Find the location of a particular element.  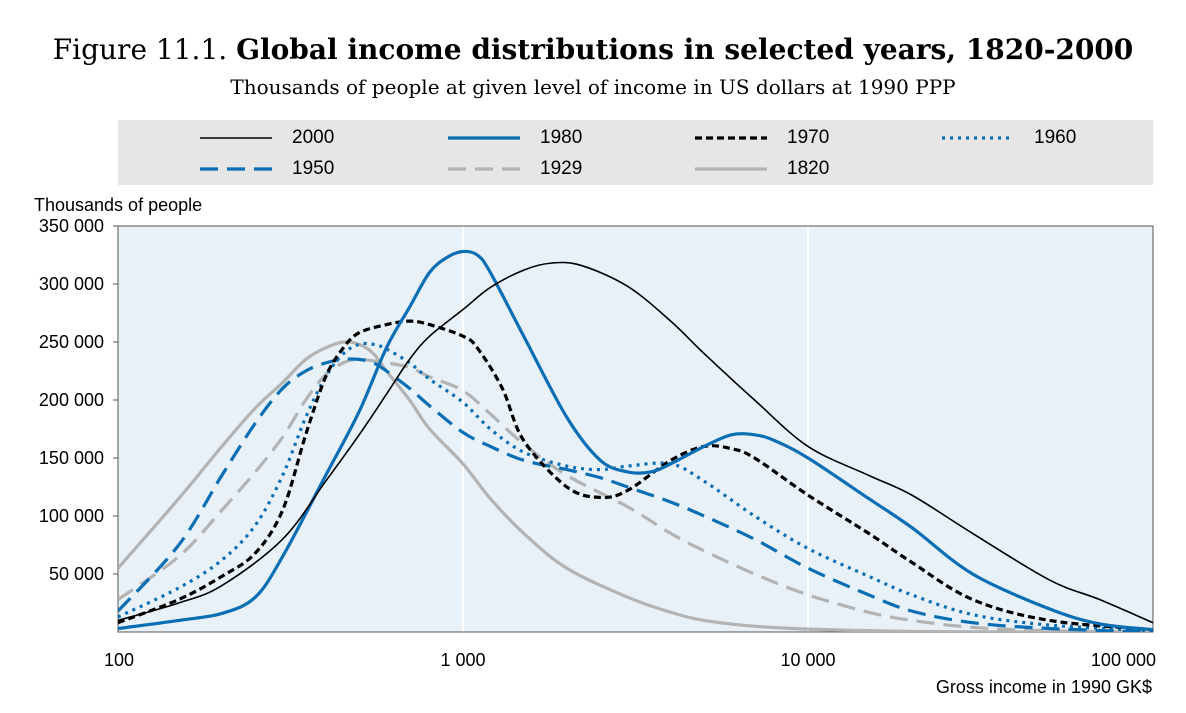

legend-label: 1929 is located at coordinates (561, 168).